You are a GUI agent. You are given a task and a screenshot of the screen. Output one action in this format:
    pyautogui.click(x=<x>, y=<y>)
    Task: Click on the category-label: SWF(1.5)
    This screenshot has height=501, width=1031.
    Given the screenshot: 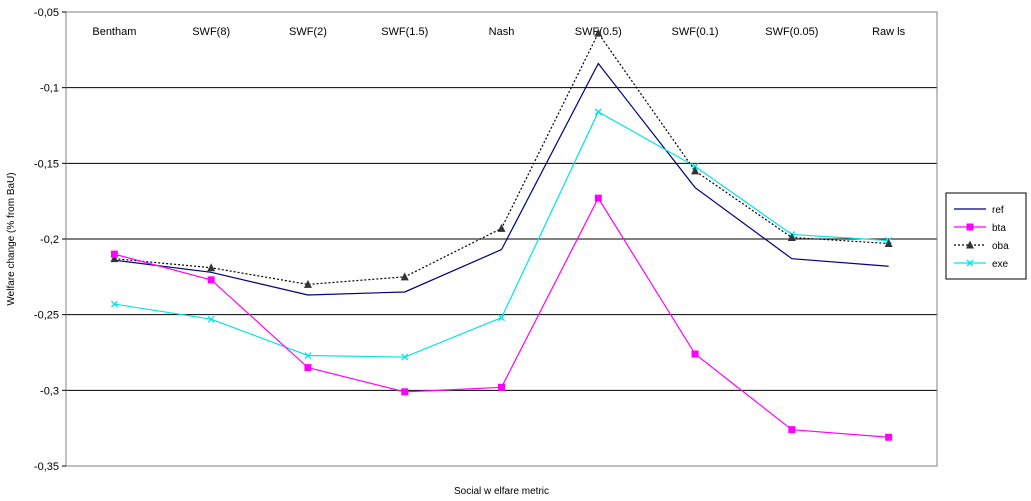 What is the action you would take?
    pyautogui.click(x=404, y=32)
    